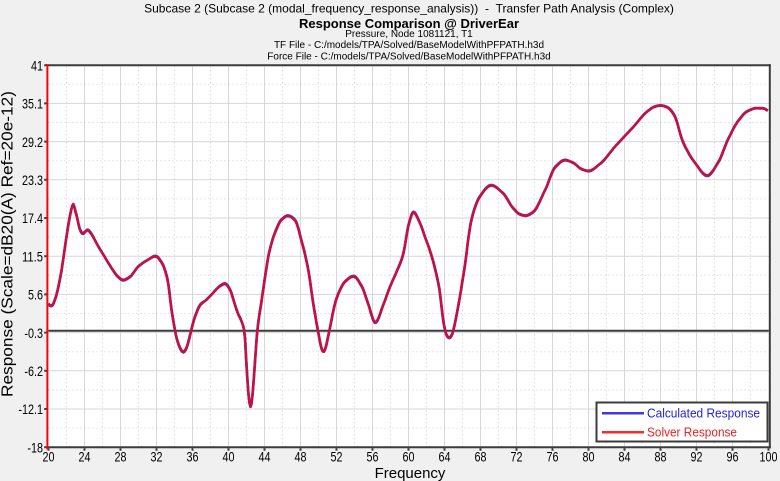 The image size is (780, 481). What do you see at coordinates (30, 409) in the screenshot?
I see `svg-text: -12.1` at bounding box center [30, 409].